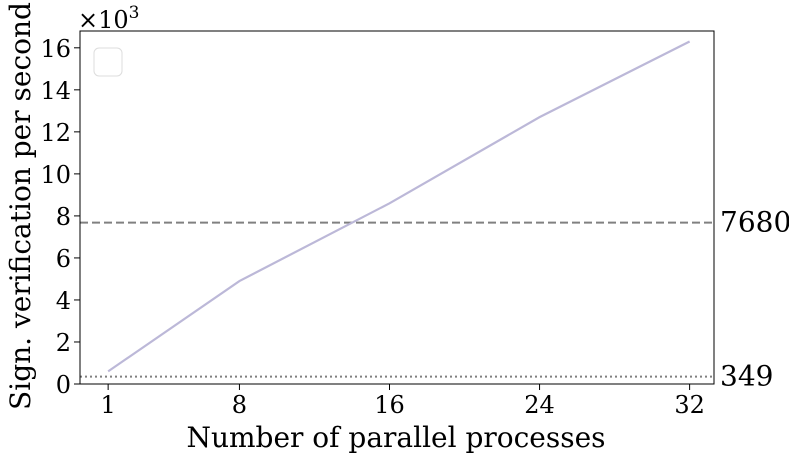  I want to click on y-tick-label-6: 6, so click(63, 259).